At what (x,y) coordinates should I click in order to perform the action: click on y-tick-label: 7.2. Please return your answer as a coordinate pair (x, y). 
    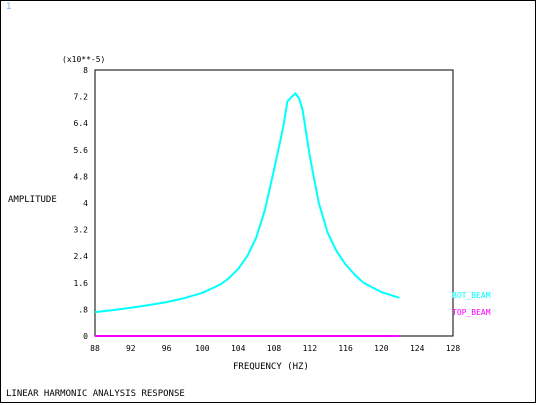
    Looking at the image, I should click on (81, 97).